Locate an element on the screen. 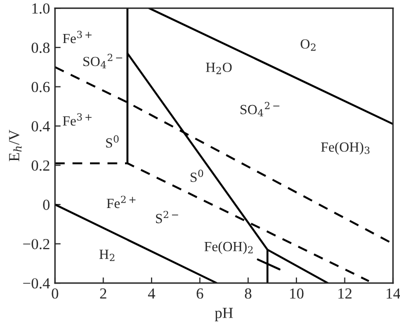 The image size is (400, 328). annotation: Fe(OH)$_{3}$ is located at coordinates (345, 148).